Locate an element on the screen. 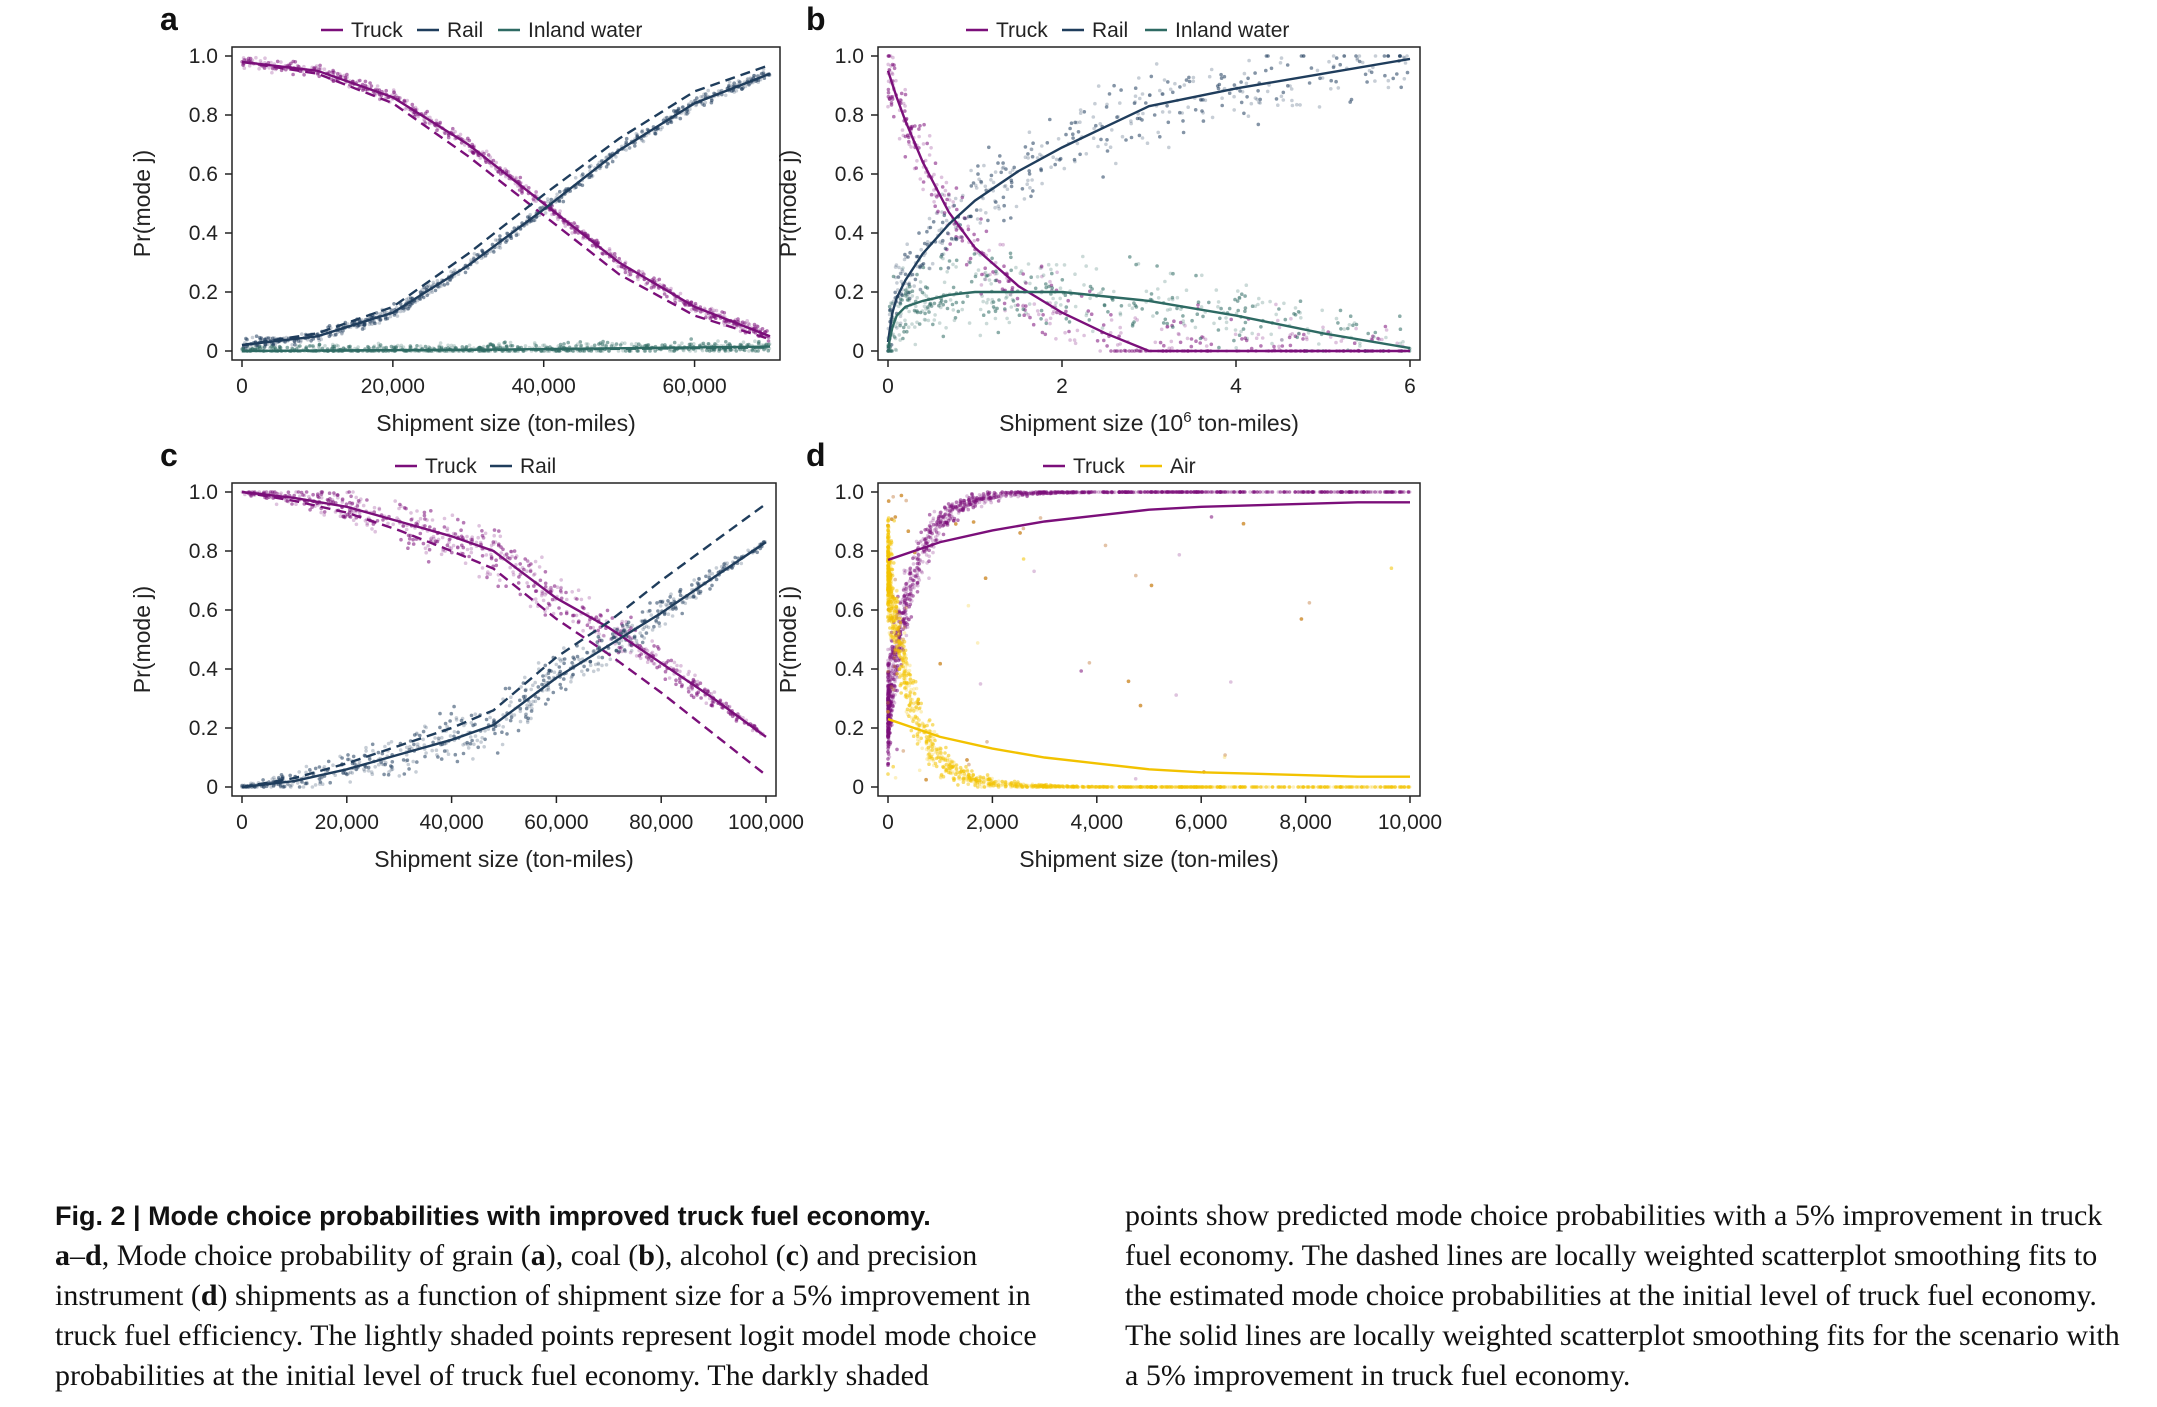  legend: Truck Rail Inland water is located at coordinates (481, 30).